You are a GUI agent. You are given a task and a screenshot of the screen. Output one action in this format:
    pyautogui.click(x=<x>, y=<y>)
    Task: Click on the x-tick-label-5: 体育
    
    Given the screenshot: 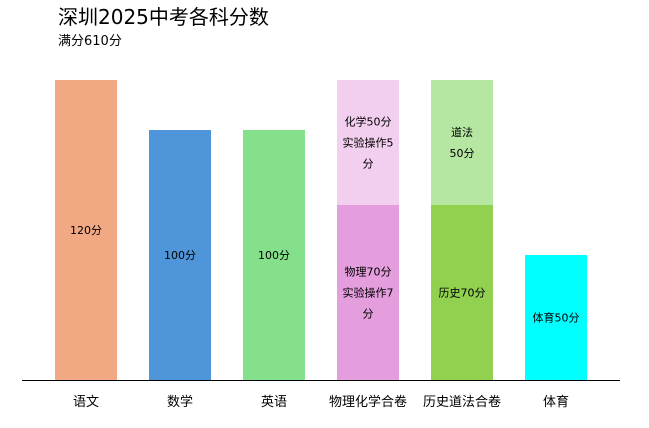 What is the action you would take?
    pyautogui.click(x=556, y=402)
    